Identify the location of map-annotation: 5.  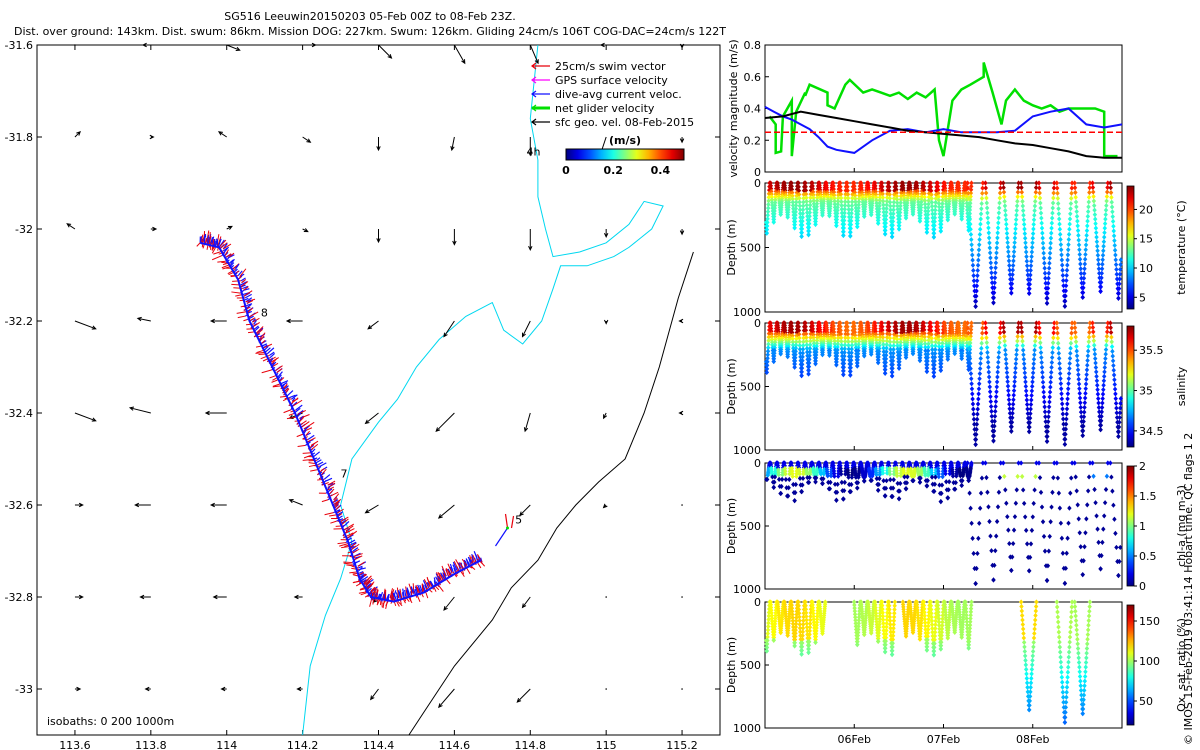
(518, 519).